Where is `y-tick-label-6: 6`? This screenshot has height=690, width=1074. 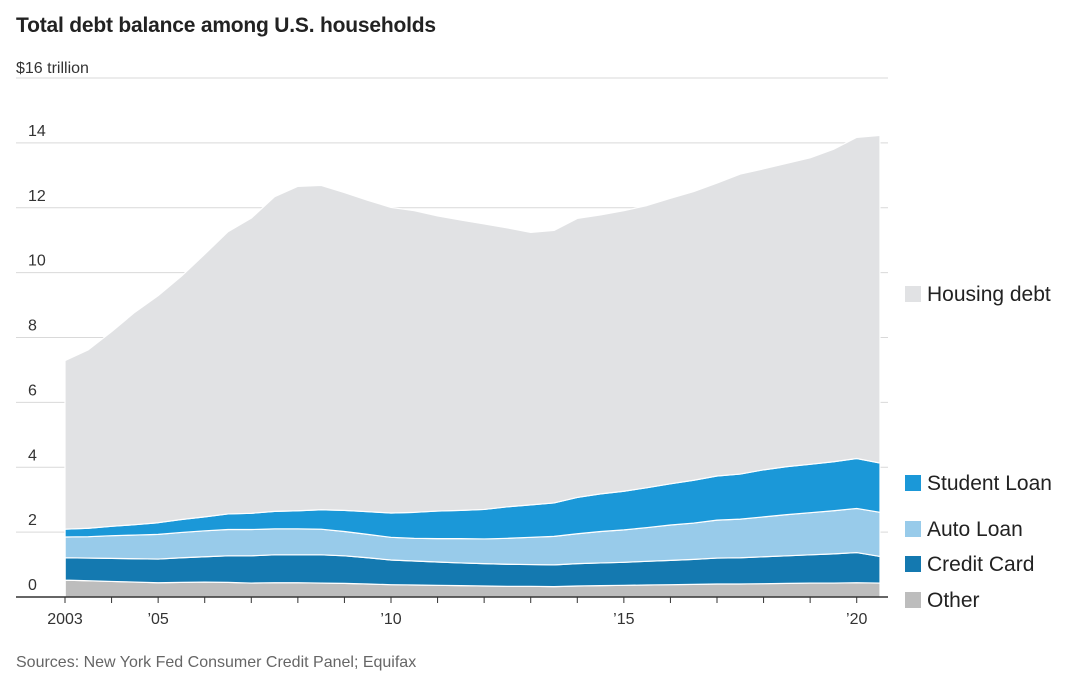 y-tick-label-6: 6 is located at coordinates (32, 390).